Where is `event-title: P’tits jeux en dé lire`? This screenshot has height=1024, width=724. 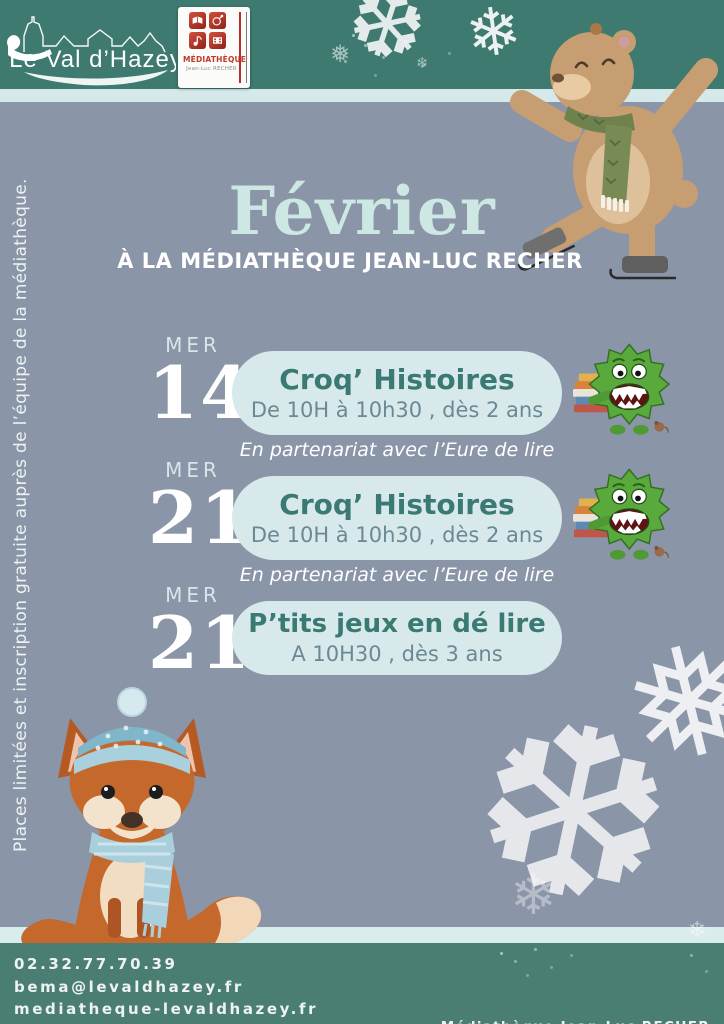
event-title: P’tits jeux en dé lire is located at coordinates (397, 624).